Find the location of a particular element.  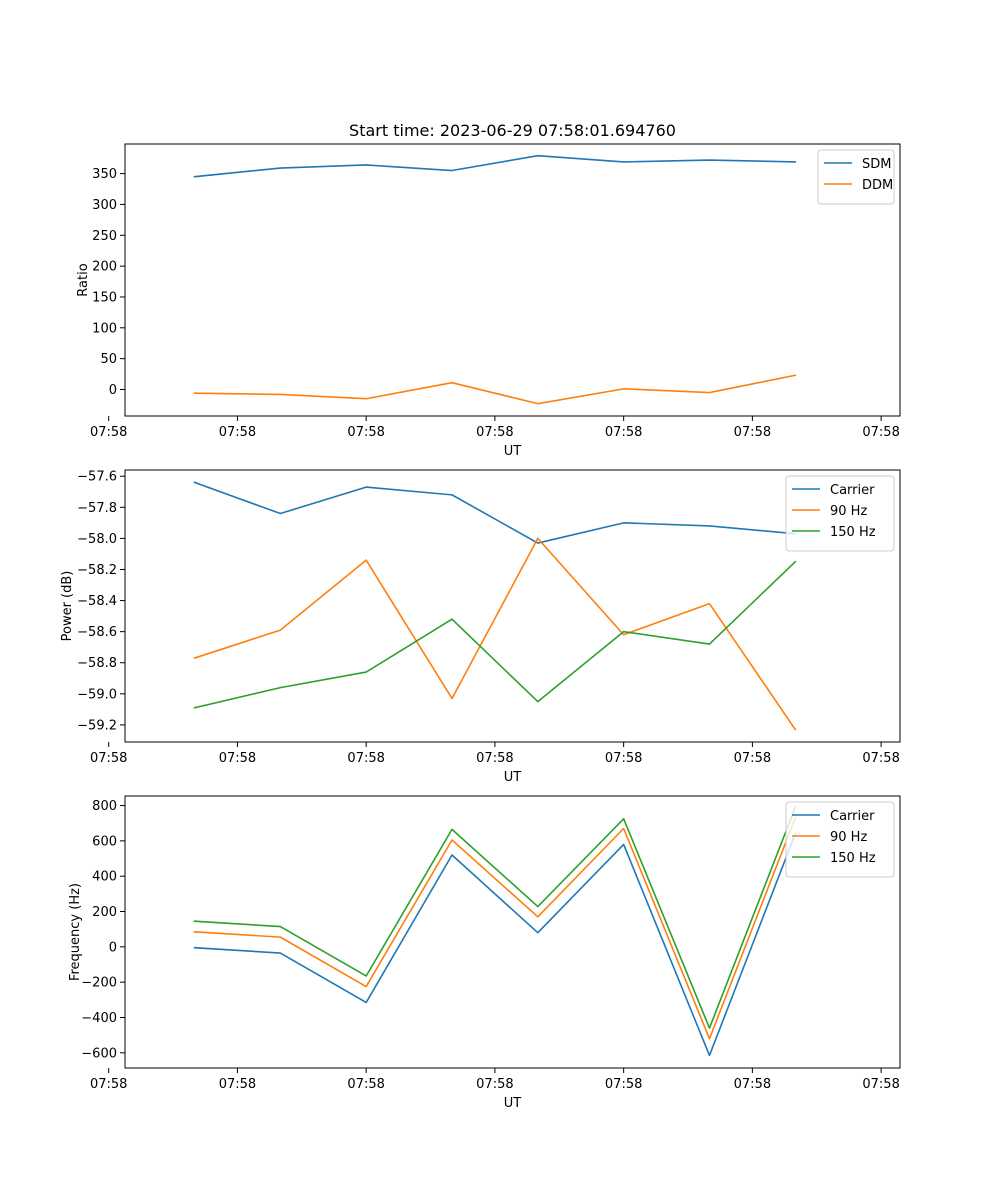

y-axis-label: Ratio is located at coordinates (83, 279).